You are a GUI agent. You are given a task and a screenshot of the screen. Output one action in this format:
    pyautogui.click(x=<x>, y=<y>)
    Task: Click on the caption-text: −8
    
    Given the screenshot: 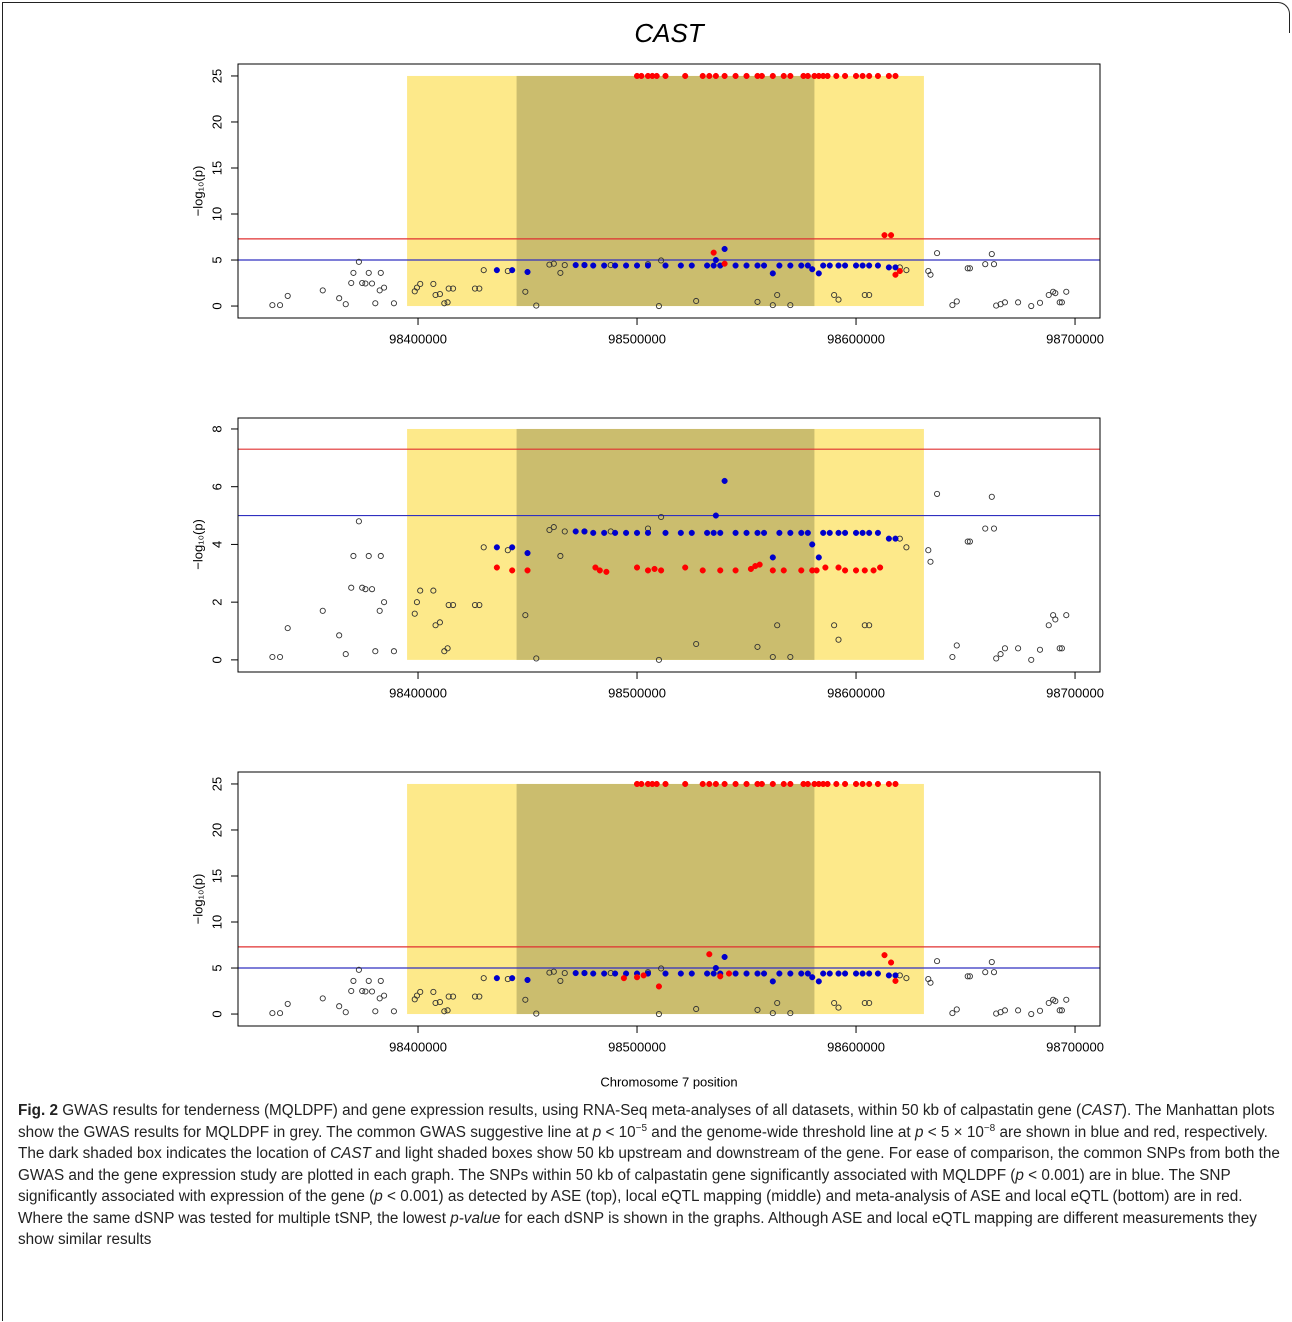 What is the action you would take?
    pyautogui.click(x=989, y=1128)
    